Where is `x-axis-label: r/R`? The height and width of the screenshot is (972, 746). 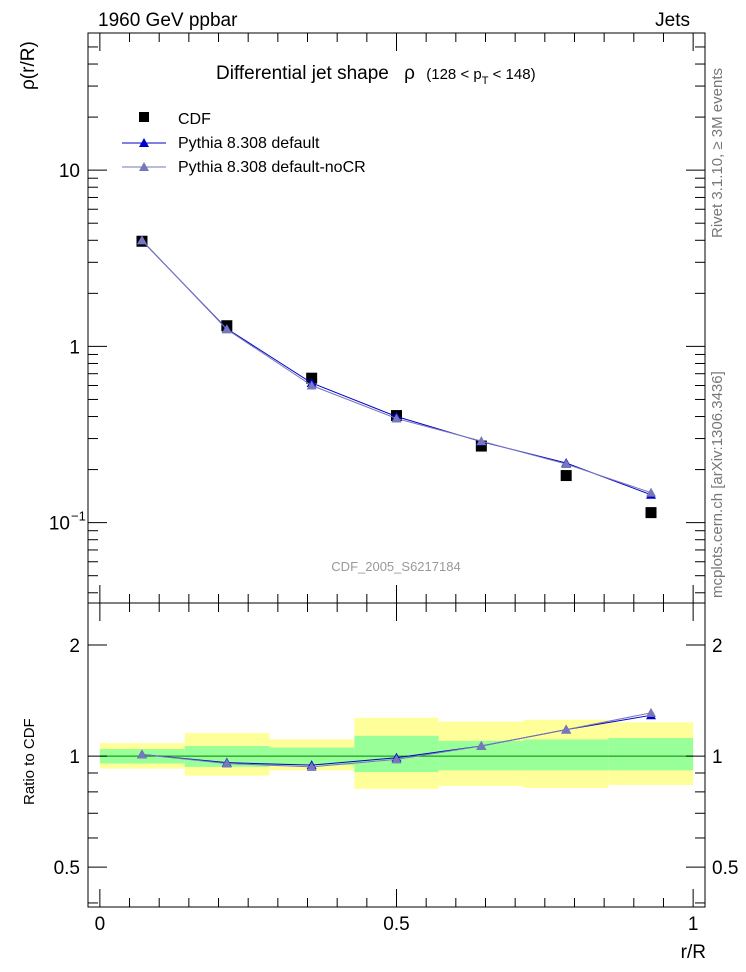
x-axis-label: r/R is located at coordinates (693, 952).